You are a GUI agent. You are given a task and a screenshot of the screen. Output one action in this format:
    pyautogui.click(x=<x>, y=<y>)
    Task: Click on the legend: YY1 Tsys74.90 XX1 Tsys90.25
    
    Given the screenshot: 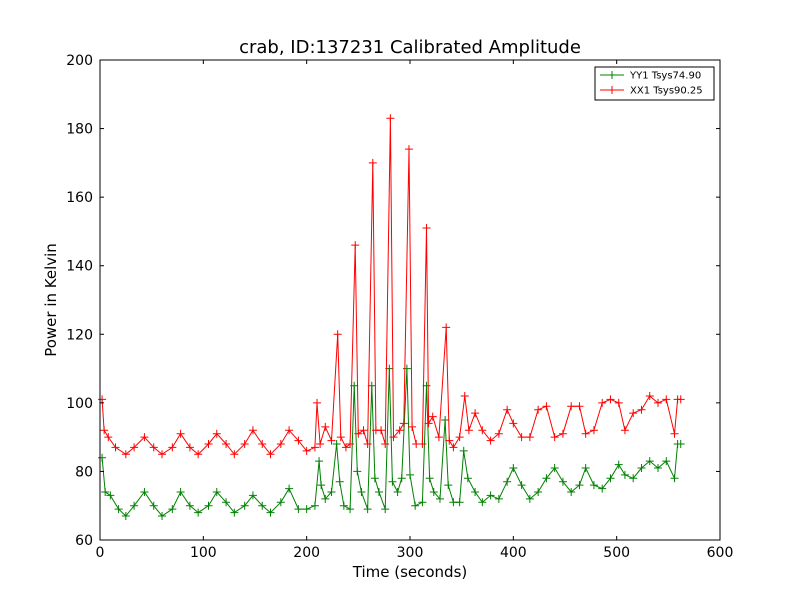 What is the action you would take?
    pyautogui.click(x=654, y=83)
    